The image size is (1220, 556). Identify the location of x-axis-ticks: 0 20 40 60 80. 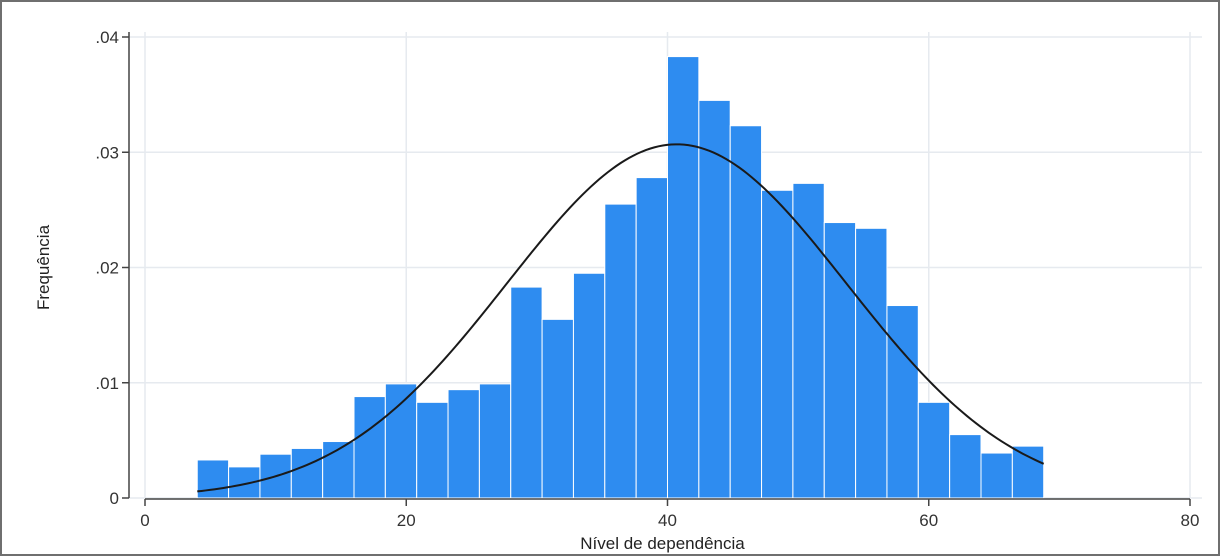
(669, 514).